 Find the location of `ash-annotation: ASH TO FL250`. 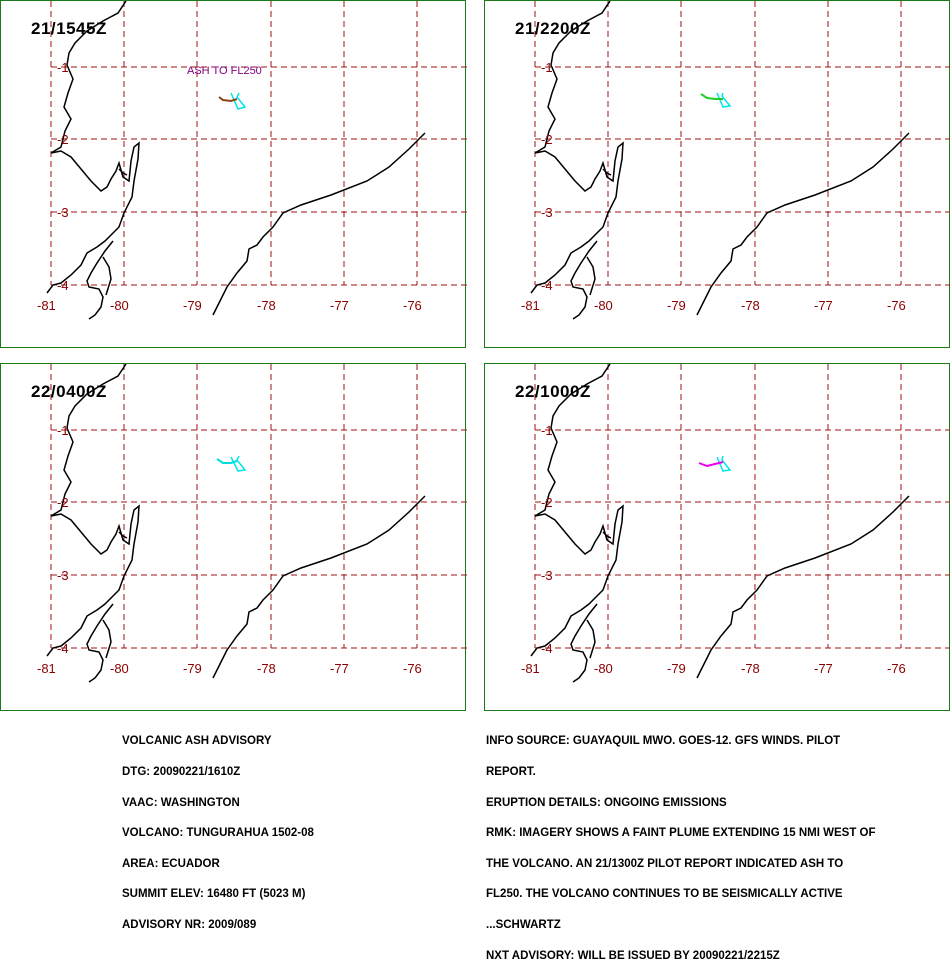

ash-annotation: ASH TO FL250 is located at coordinates (224, 71).